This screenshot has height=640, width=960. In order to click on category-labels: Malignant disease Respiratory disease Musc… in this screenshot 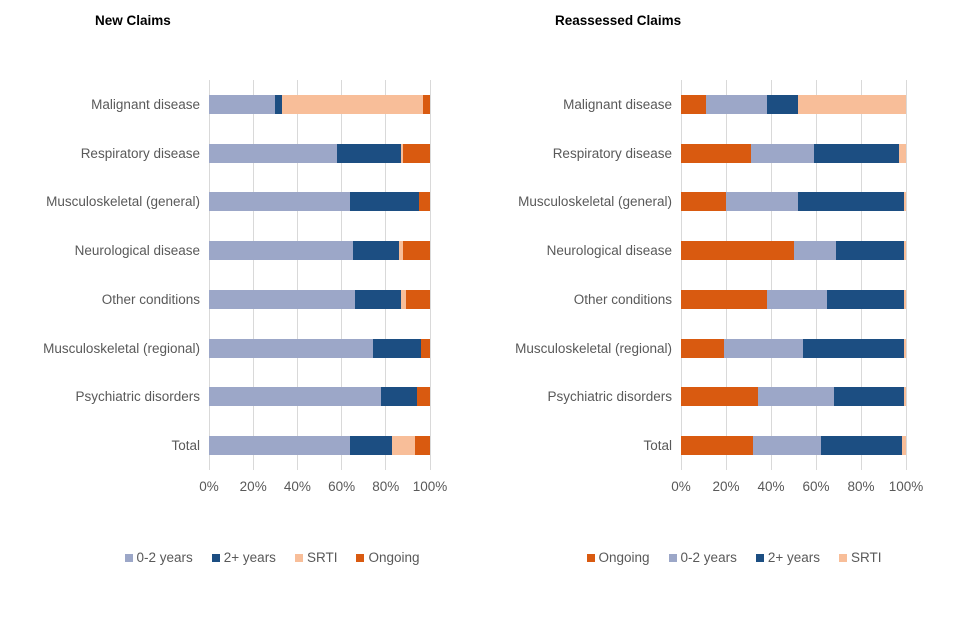, I will do `click(576, 275)`.